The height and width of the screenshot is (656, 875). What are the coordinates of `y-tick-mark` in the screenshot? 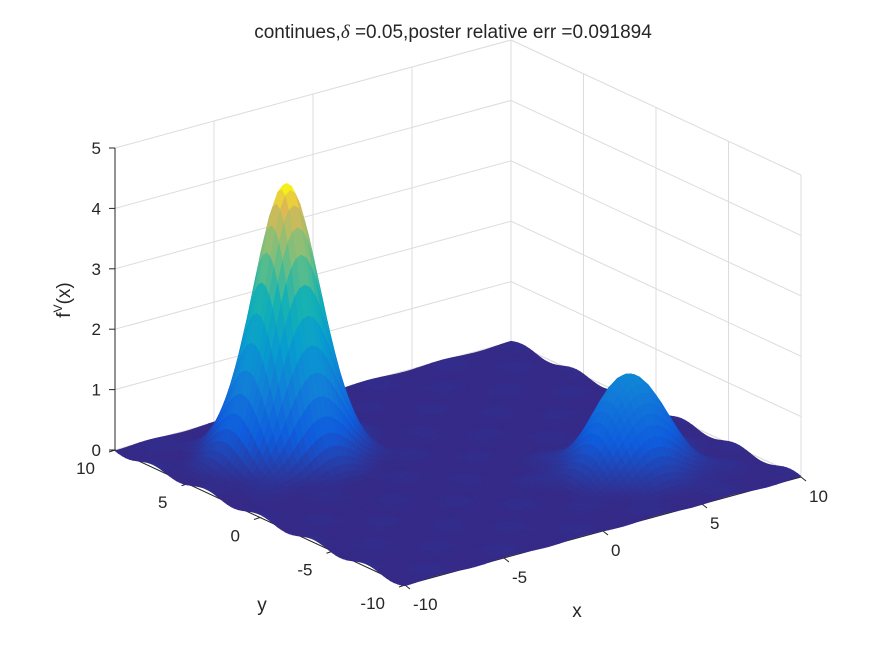 It's located at (257, 518).